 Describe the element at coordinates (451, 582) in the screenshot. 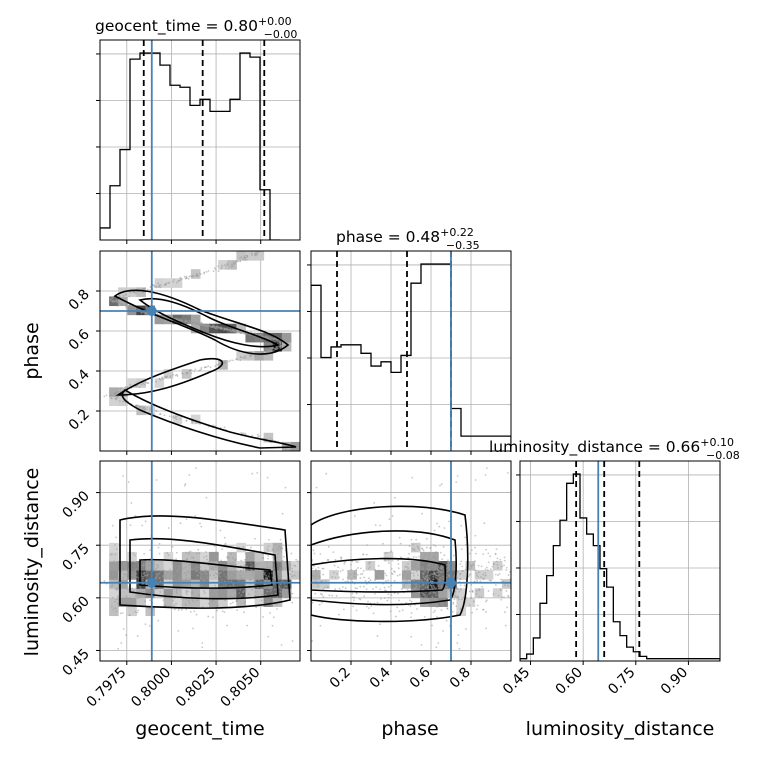

I see `truth-point` at that location.